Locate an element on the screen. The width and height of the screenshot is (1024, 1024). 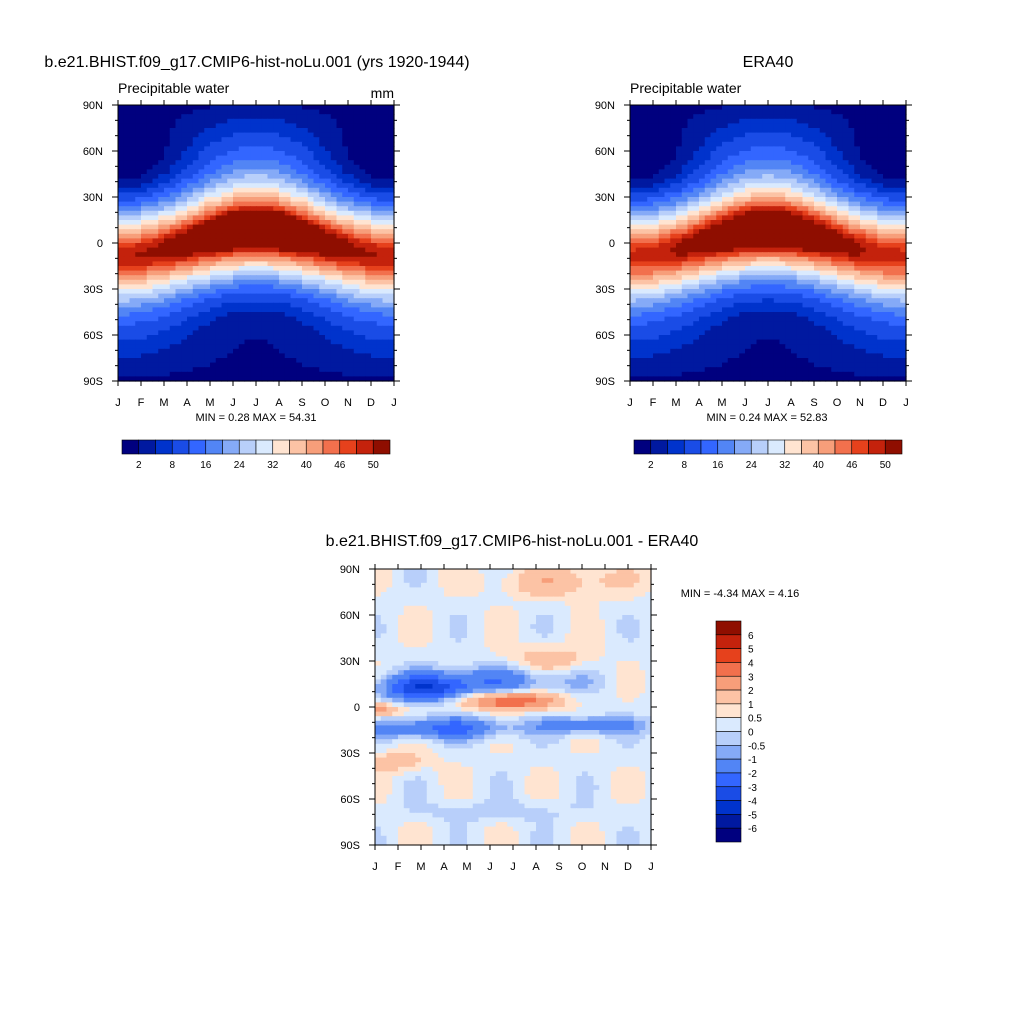
model-contour-field is located at coordinates (256, 243).